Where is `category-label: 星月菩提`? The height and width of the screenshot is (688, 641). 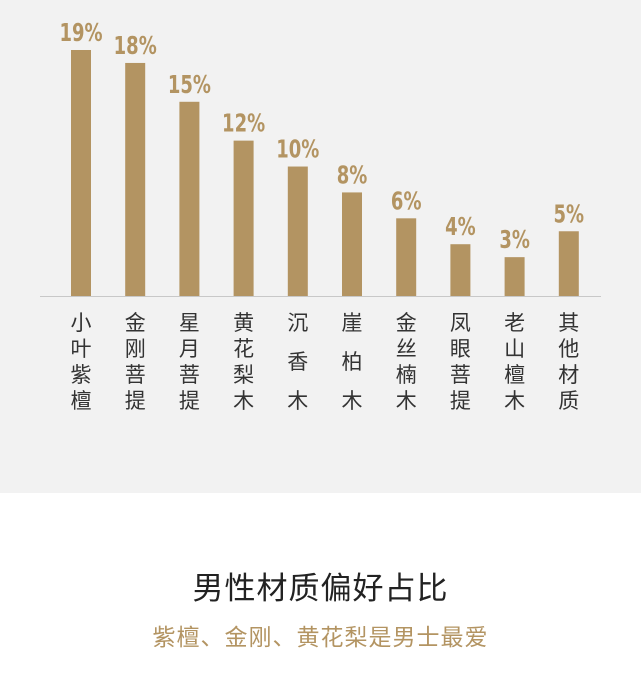 category-label: 星月菩提 is located at coordinates (189, 362).